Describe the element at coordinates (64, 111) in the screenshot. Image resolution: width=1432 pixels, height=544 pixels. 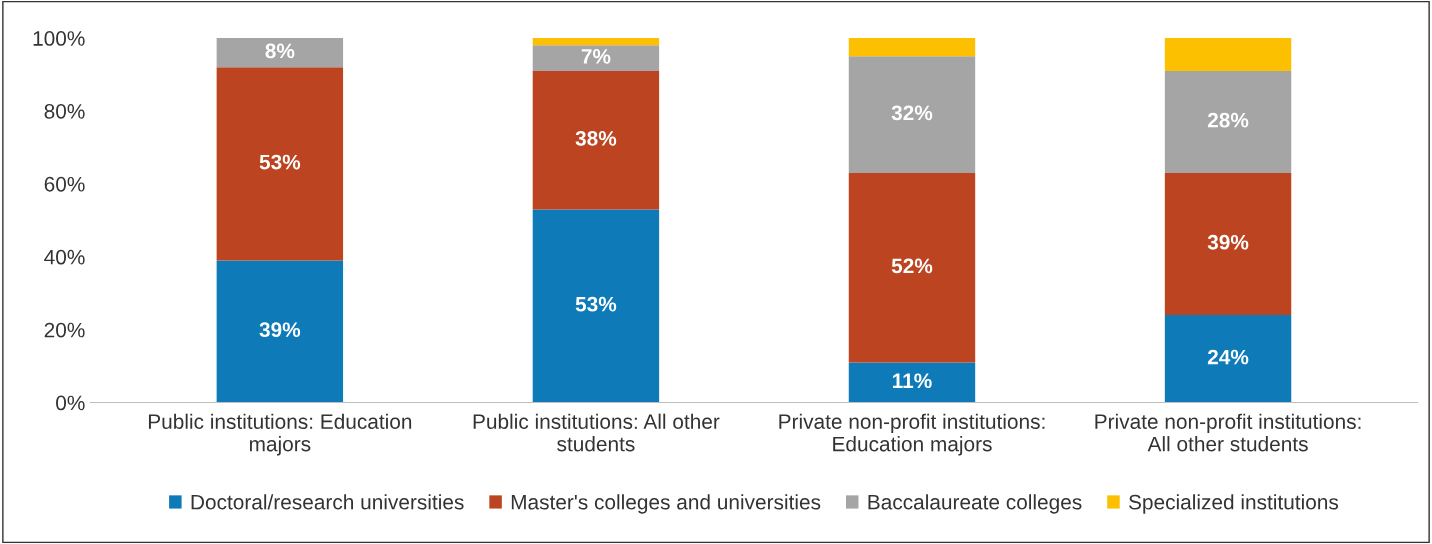
I see `y-tick-label: 80%` at that location.